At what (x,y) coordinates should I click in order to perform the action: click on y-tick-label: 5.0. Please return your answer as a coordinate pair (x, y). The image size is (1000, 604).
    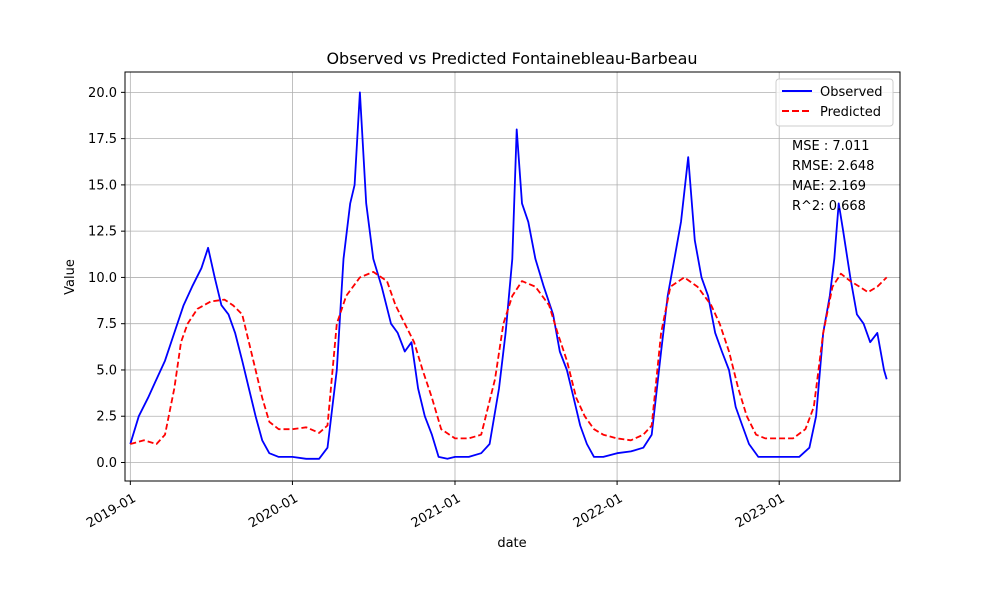
    Looking at the image, I should click on (106, 370).